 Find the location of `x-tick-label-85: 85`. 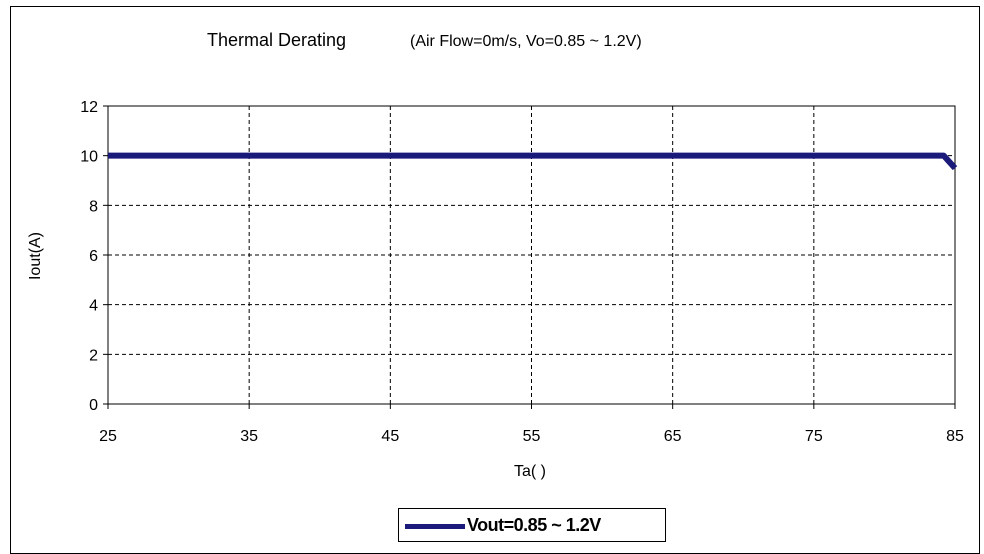

x-tick-label-85: 85 is located at coordinates (955, 436).